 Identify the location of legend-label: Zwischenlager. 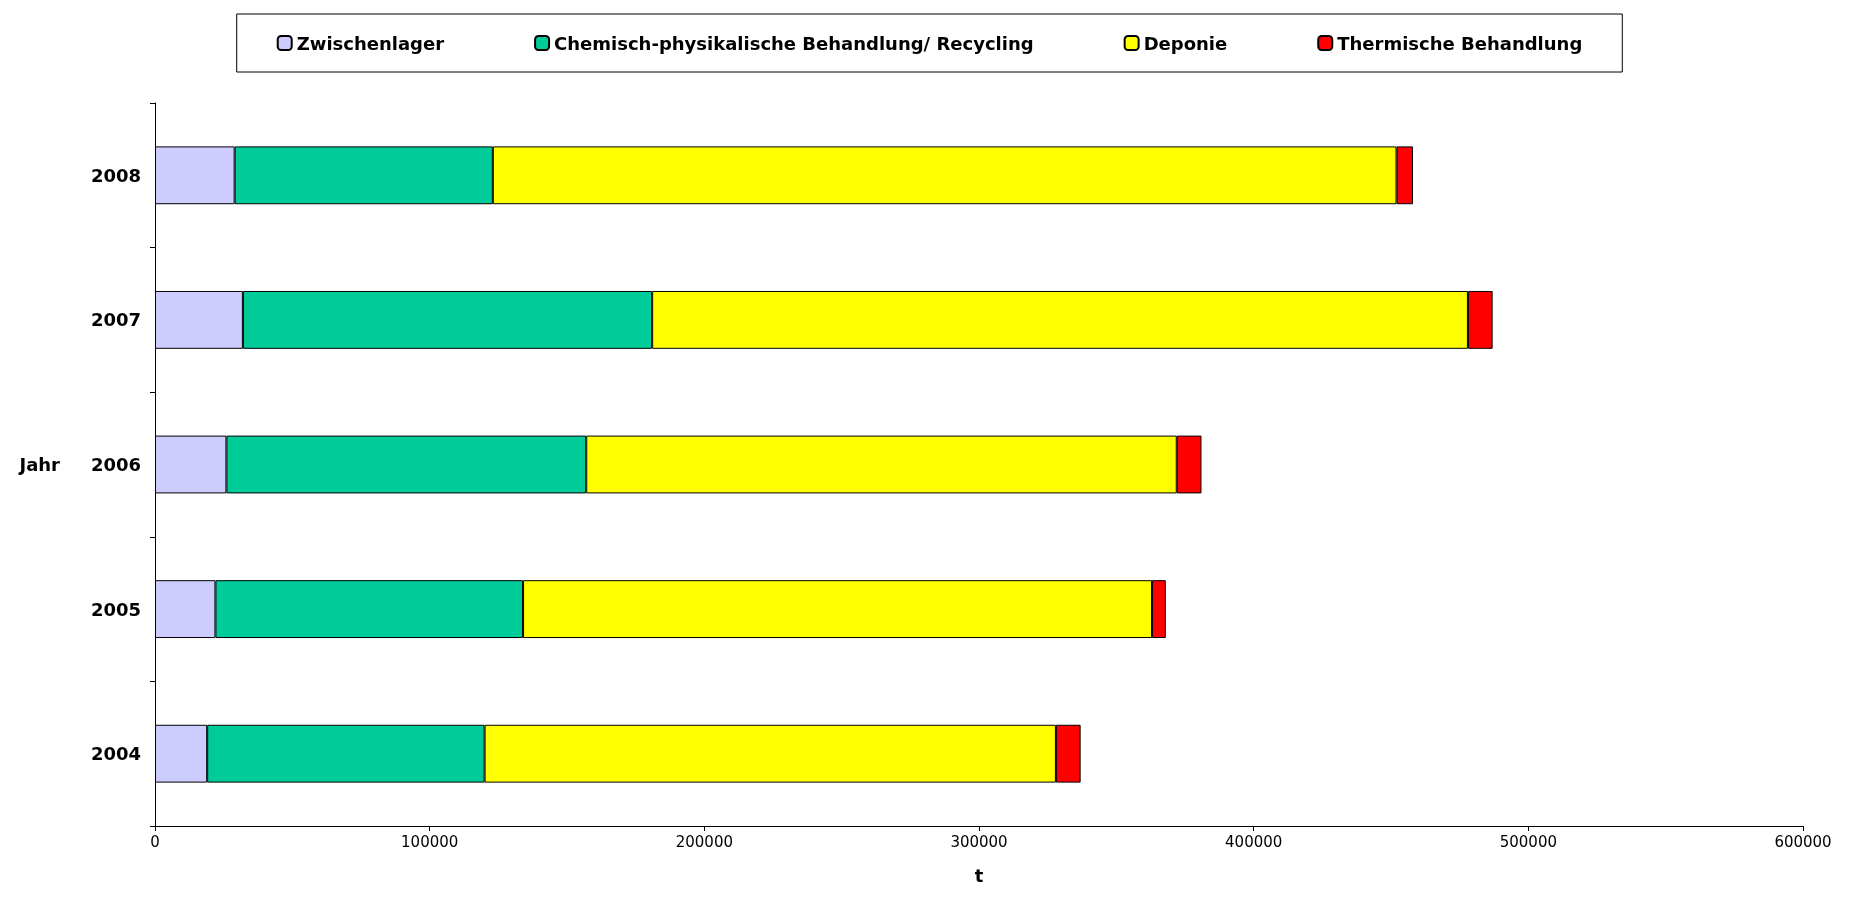
(370, 43).